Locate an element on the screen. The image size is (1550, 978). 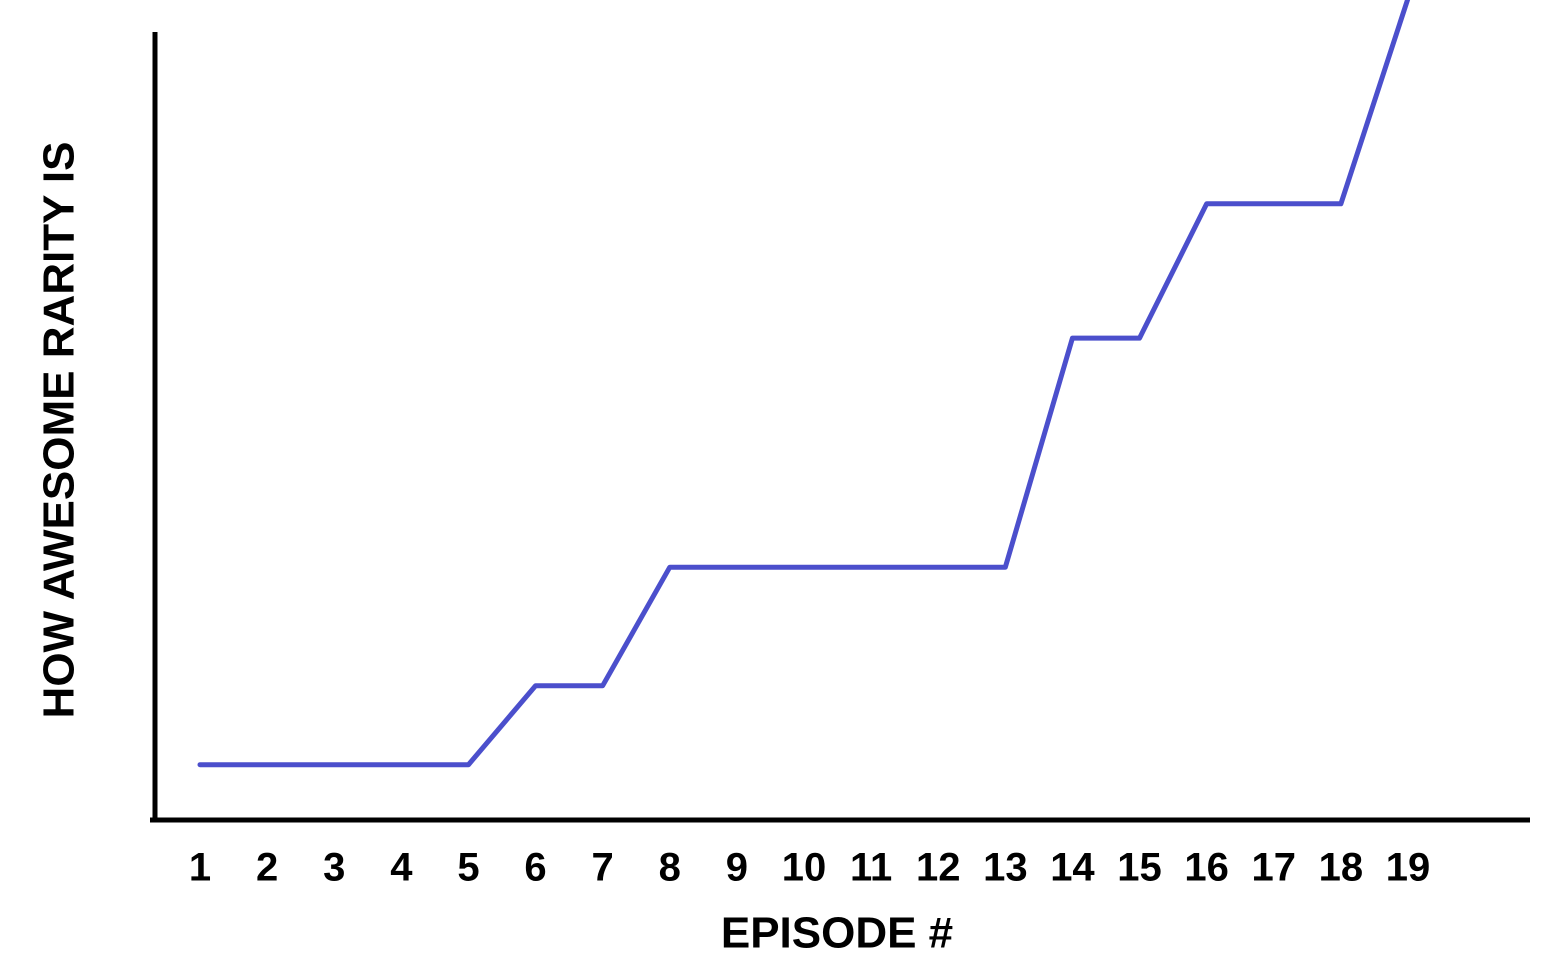
x-tick-label: 19 is located at coordinates (1408, 868).